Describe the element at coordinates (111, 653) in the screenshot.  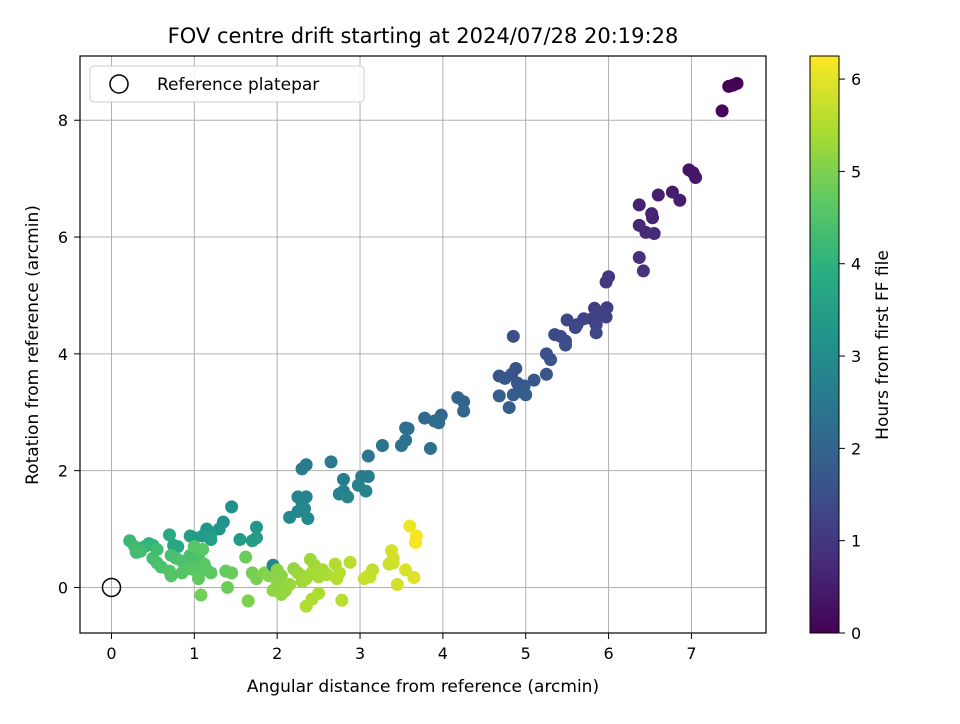
I see `x-tick-label: 0` at that location.